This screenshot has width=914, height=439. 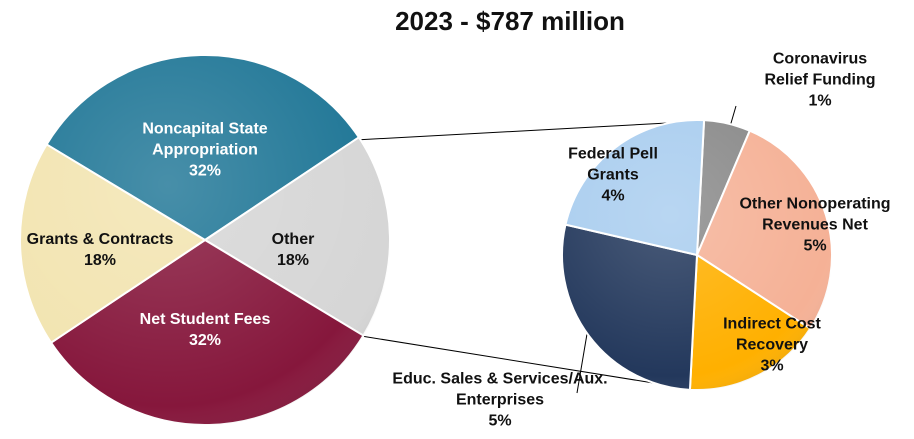 What do you see at coordinates (205, 139) in the screenshot?
I see `category-label: Noncapital State Appropriation` at bounding box center [205, 139].